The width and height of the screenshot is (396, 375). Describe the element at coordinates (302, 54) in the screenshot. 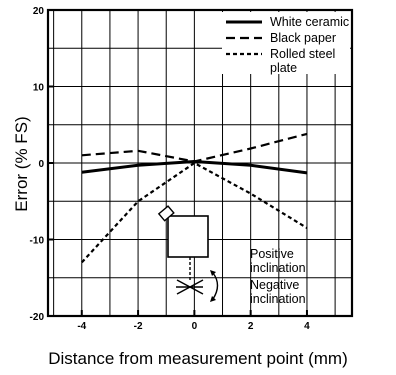

I see `legend-label-rolled-steel-line1: Rolled steel` at that location.